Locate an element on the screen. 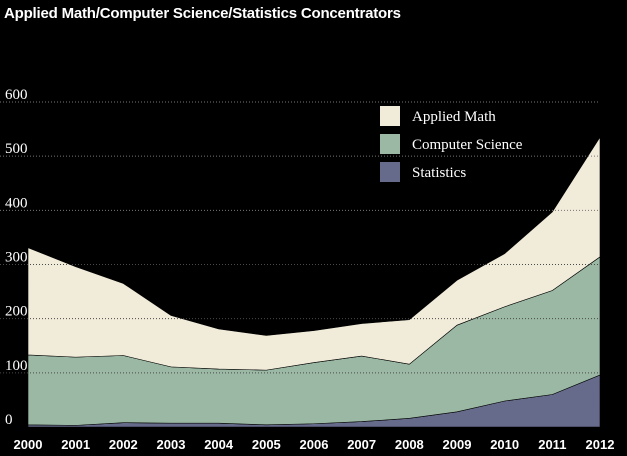  x-tick-label: 2011 is located at coordinates (552, 444).